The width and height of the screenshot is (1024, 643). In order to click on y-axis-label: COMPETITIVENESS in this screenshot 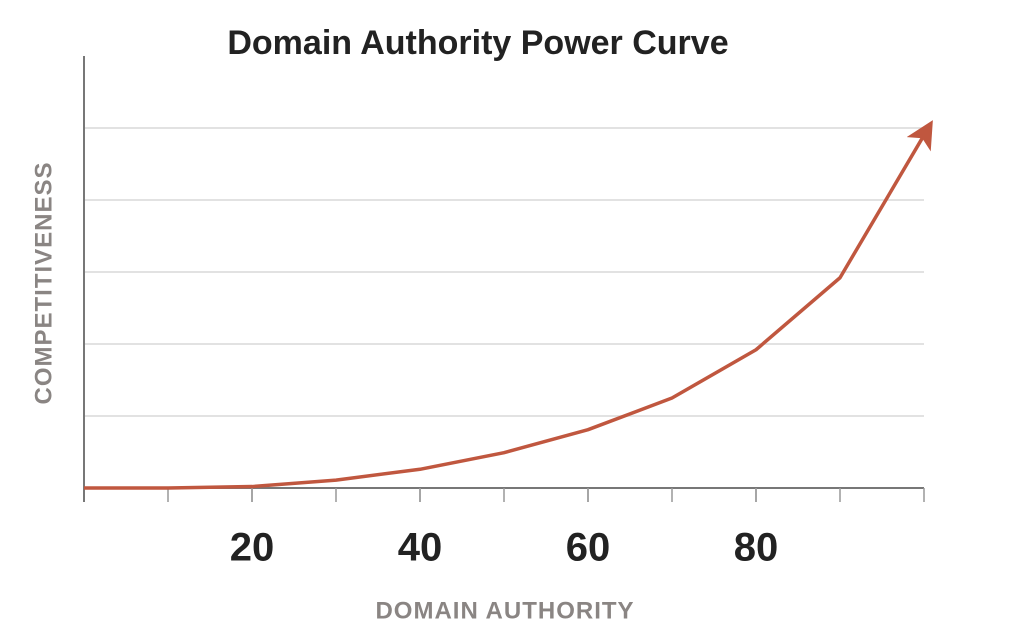, I will do `click(43, 282)`.